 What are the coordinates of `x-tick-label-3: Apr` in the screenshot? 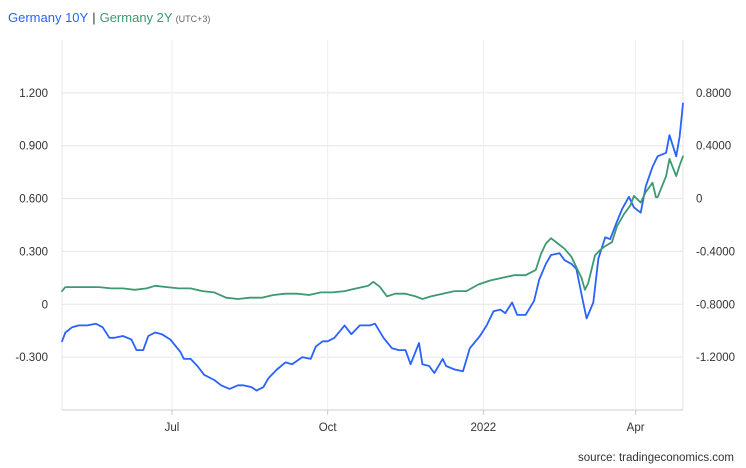 It's located at (636, 428).